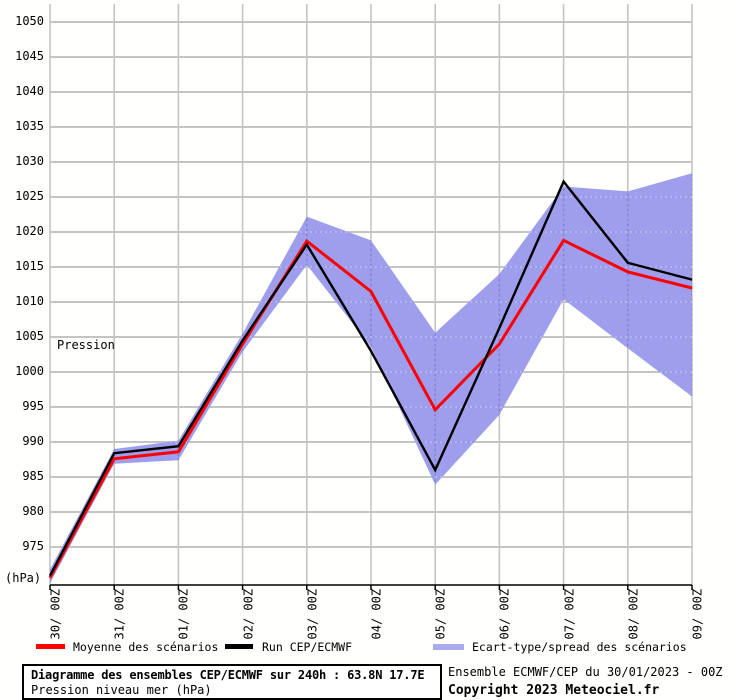 The image size is (740, 700). Describe the element at coordinates (33, 476) in the screenshot. I see `y-tick-label: 985` at that location.